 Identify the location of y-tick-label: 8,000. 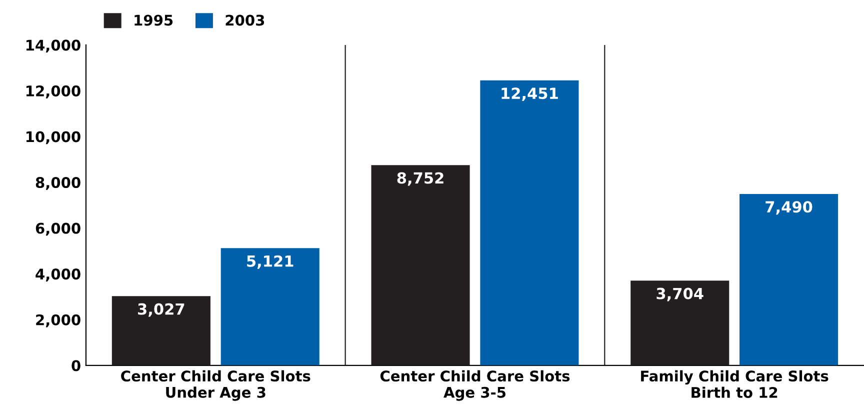
(58, 183).